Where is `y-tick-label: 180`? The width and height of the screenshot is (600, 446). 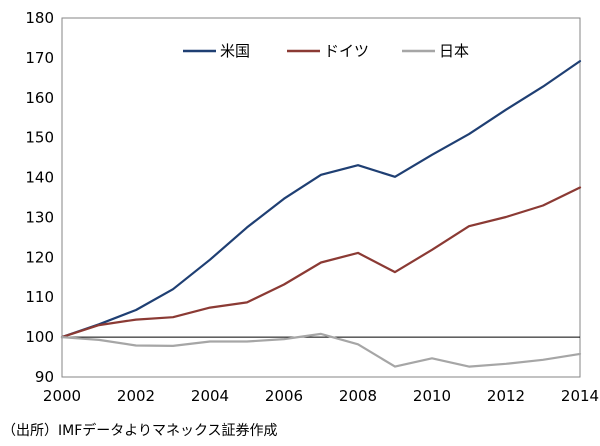 y-tick-label: 180 is located at coordinates (39, 18).